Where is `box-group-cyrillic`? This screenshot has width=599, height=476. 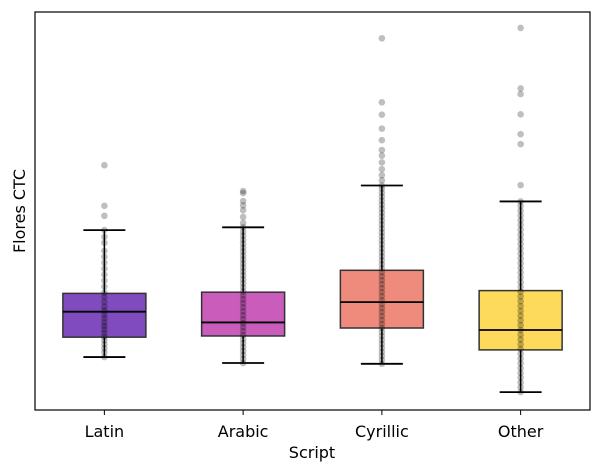
box-group-cyrillic is located at coordinates (382, 201).